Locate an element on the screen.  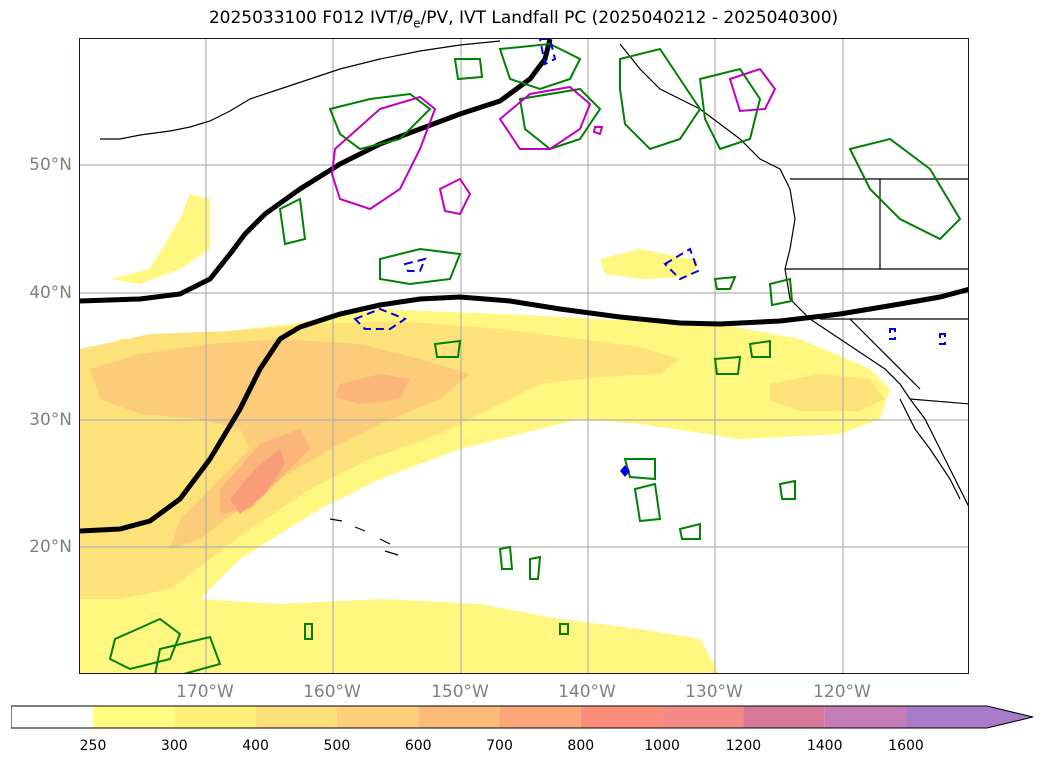
colorbar-tick-label: 250 is located at coordinates (93, 746).